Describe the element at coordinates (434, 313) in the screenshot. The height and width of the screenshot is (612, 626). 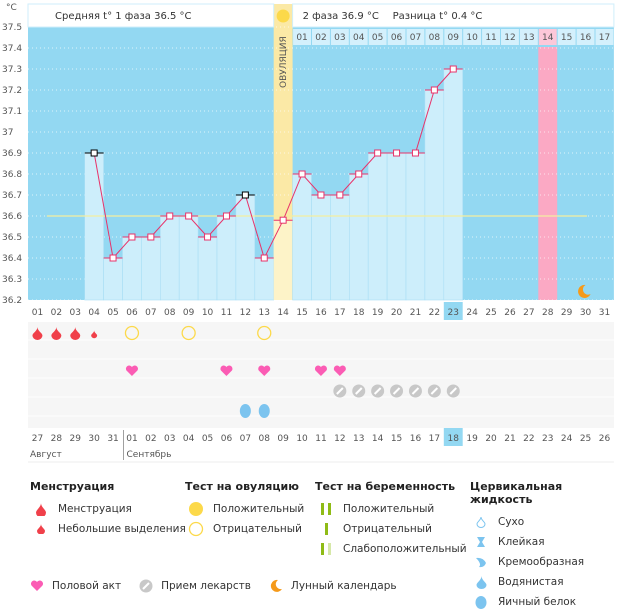
I see `cycle-day-label: 22` at that location.